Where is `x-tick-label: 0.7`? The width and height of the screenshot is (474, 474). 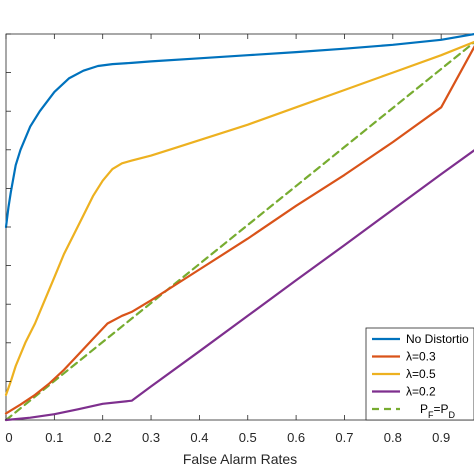 x-tick-label: 0.7 is located at coordinates (344, 437).